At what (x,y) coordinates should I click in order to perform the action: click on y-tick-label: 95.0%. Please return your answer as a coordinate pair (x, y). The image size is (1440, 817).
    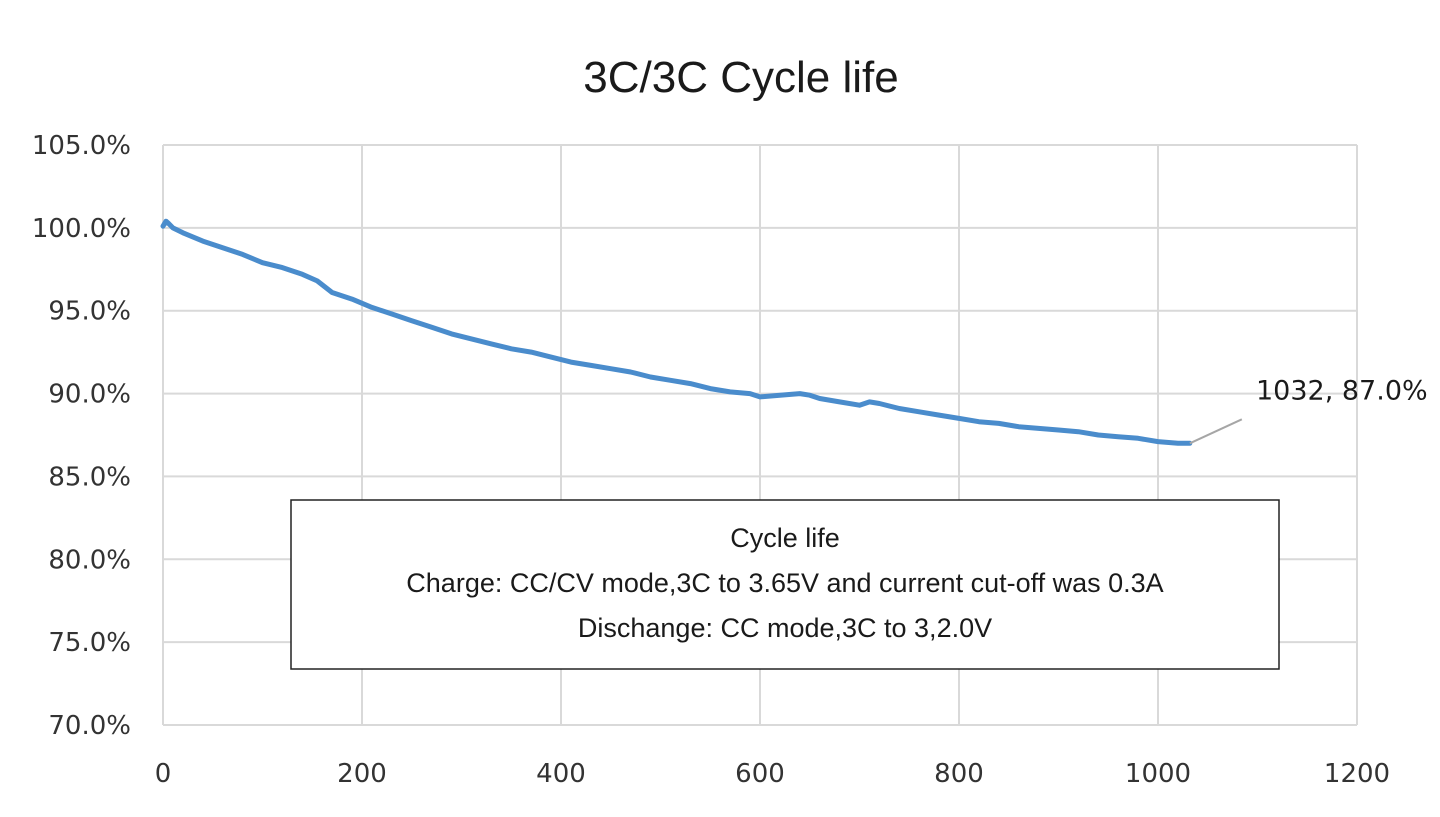
    Looking at the image, I should click on (89, 312).